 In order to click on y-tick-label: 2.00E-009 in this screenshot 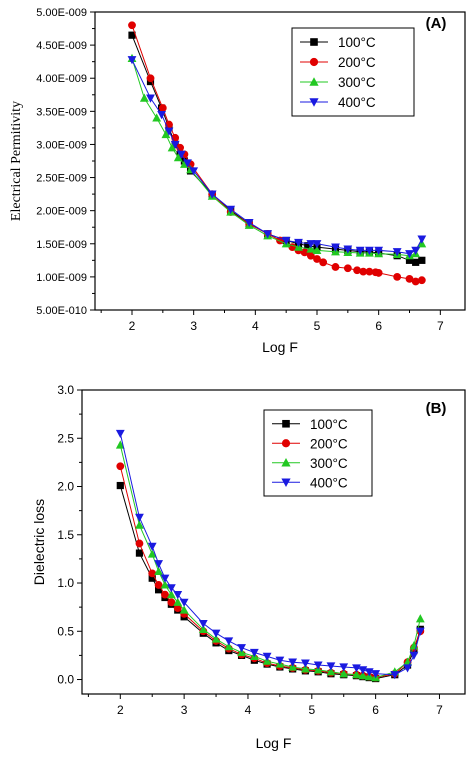, I will do `click(61, 212)`.